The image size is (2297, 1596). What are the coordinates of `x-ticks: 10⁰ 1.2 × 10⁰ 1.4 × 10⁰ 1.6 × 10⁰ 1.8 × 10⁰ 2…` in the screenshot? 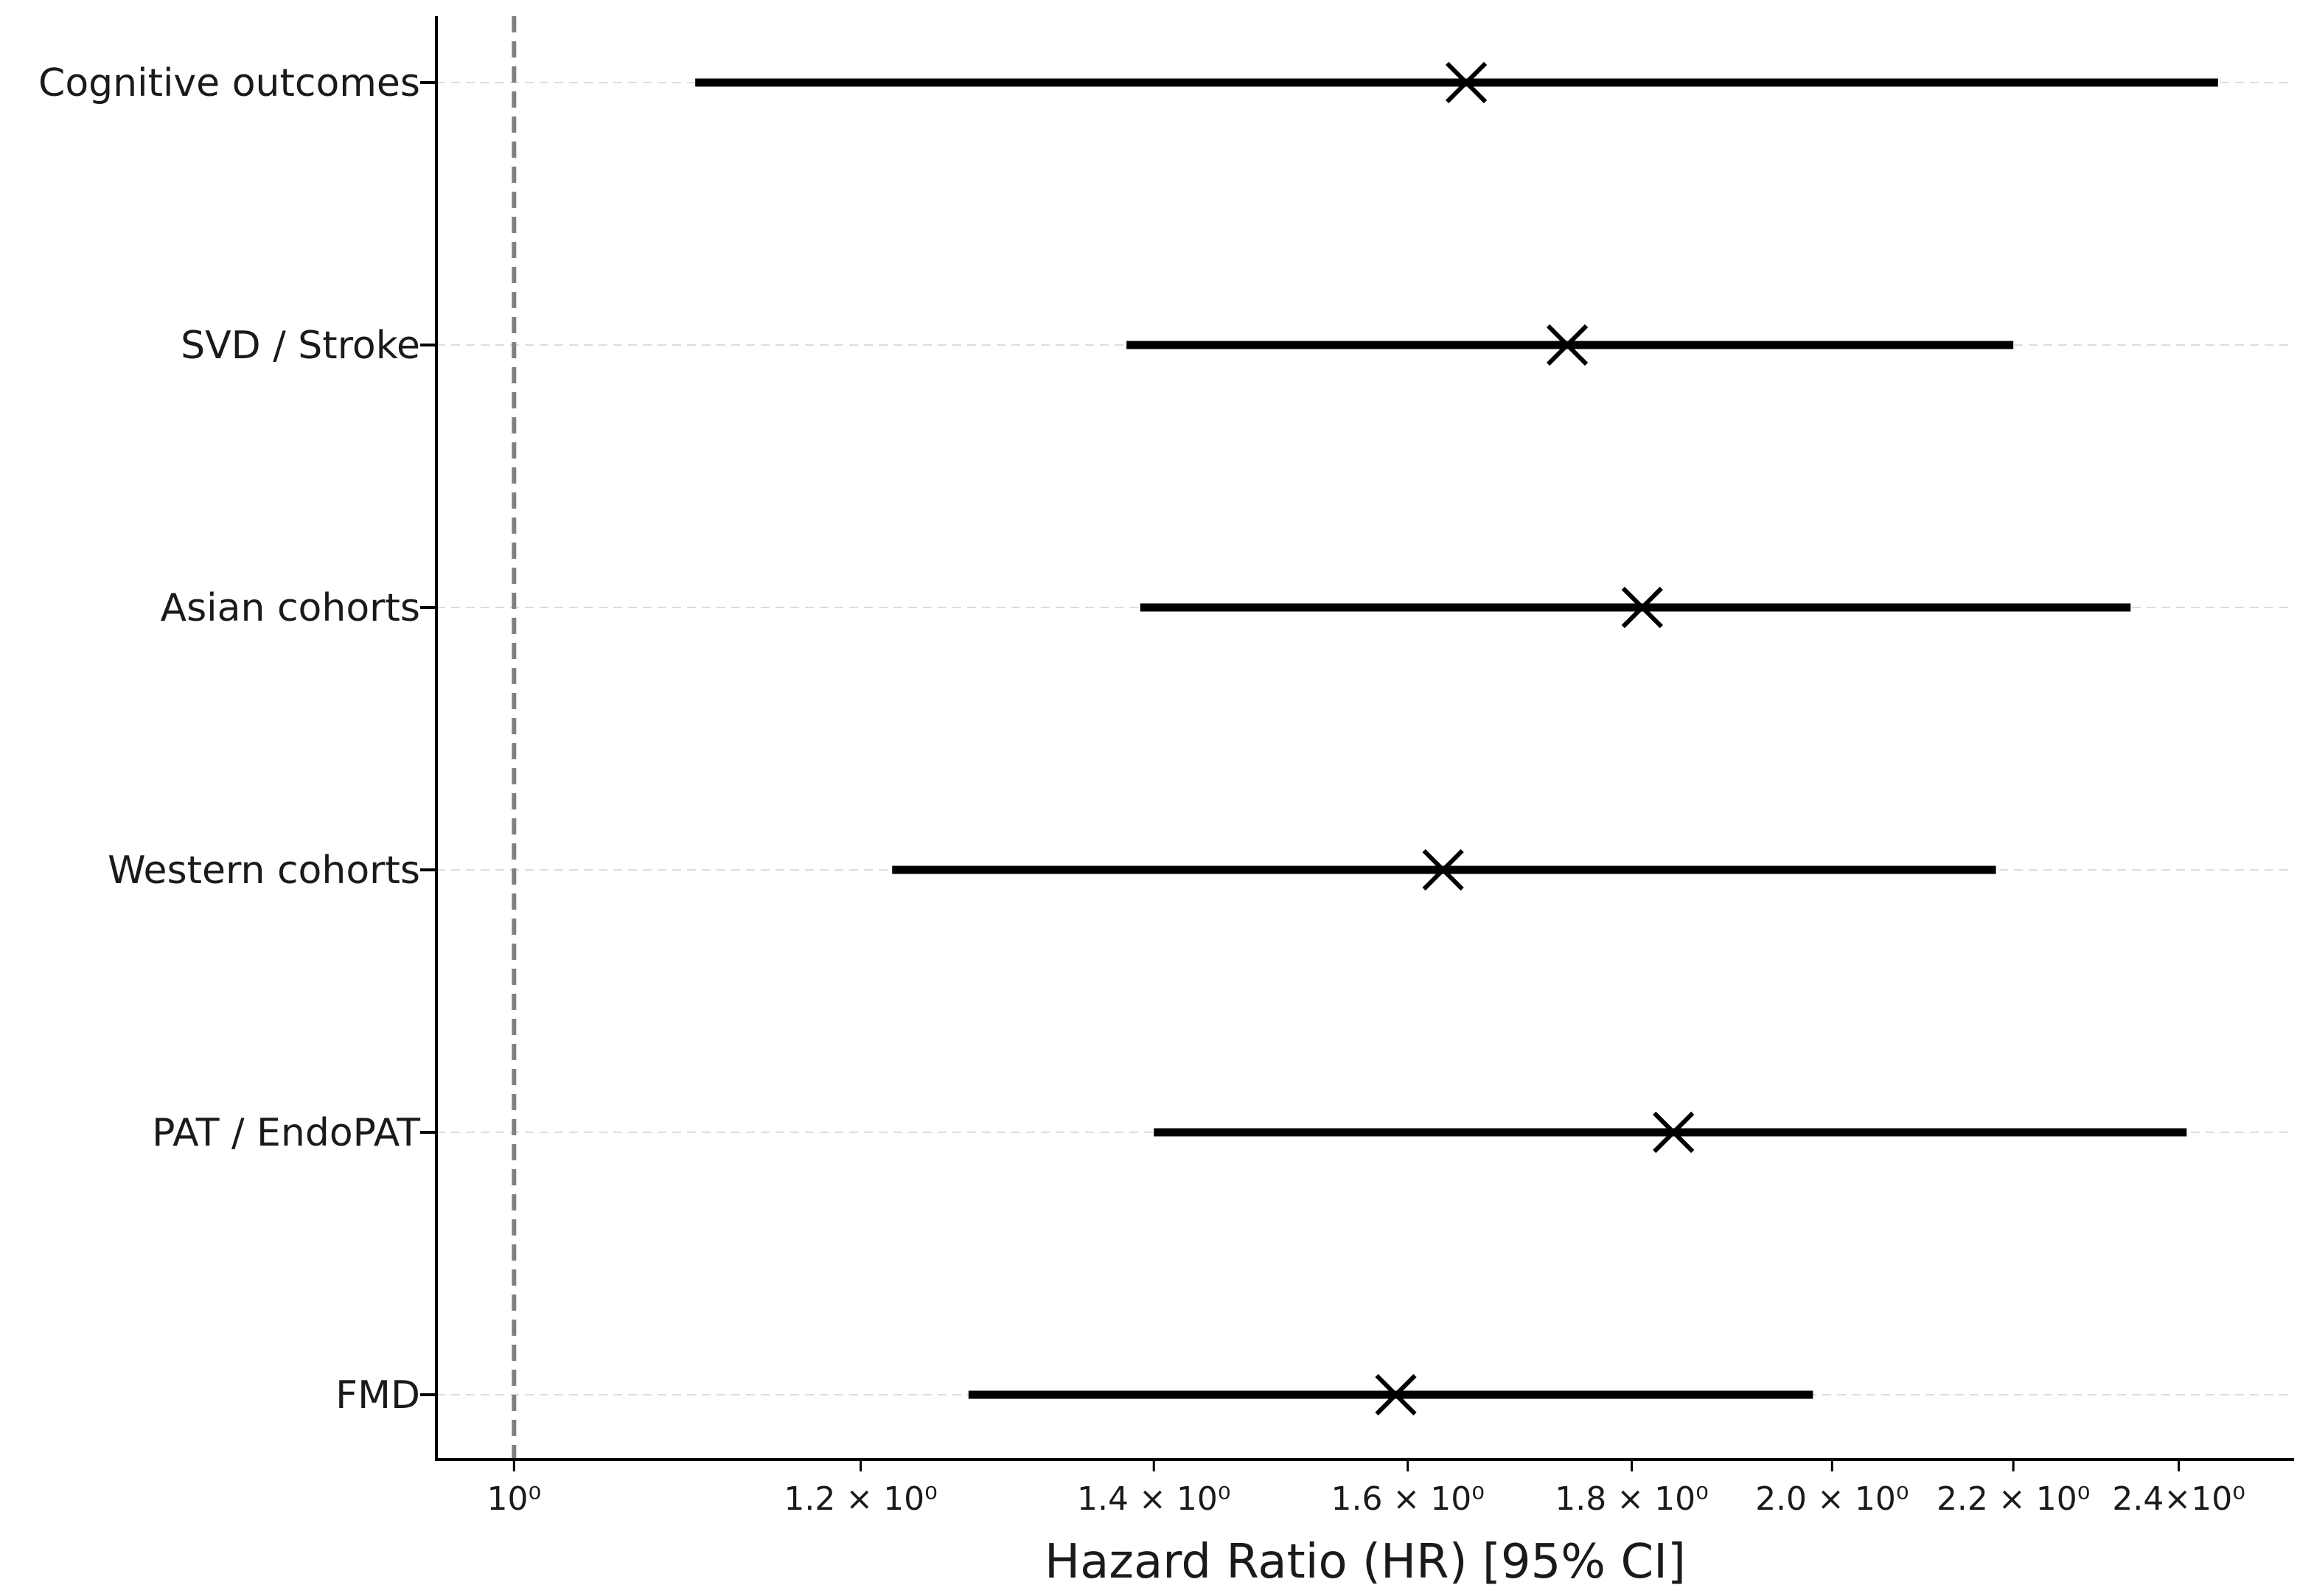 It's located at (1366, 1489).